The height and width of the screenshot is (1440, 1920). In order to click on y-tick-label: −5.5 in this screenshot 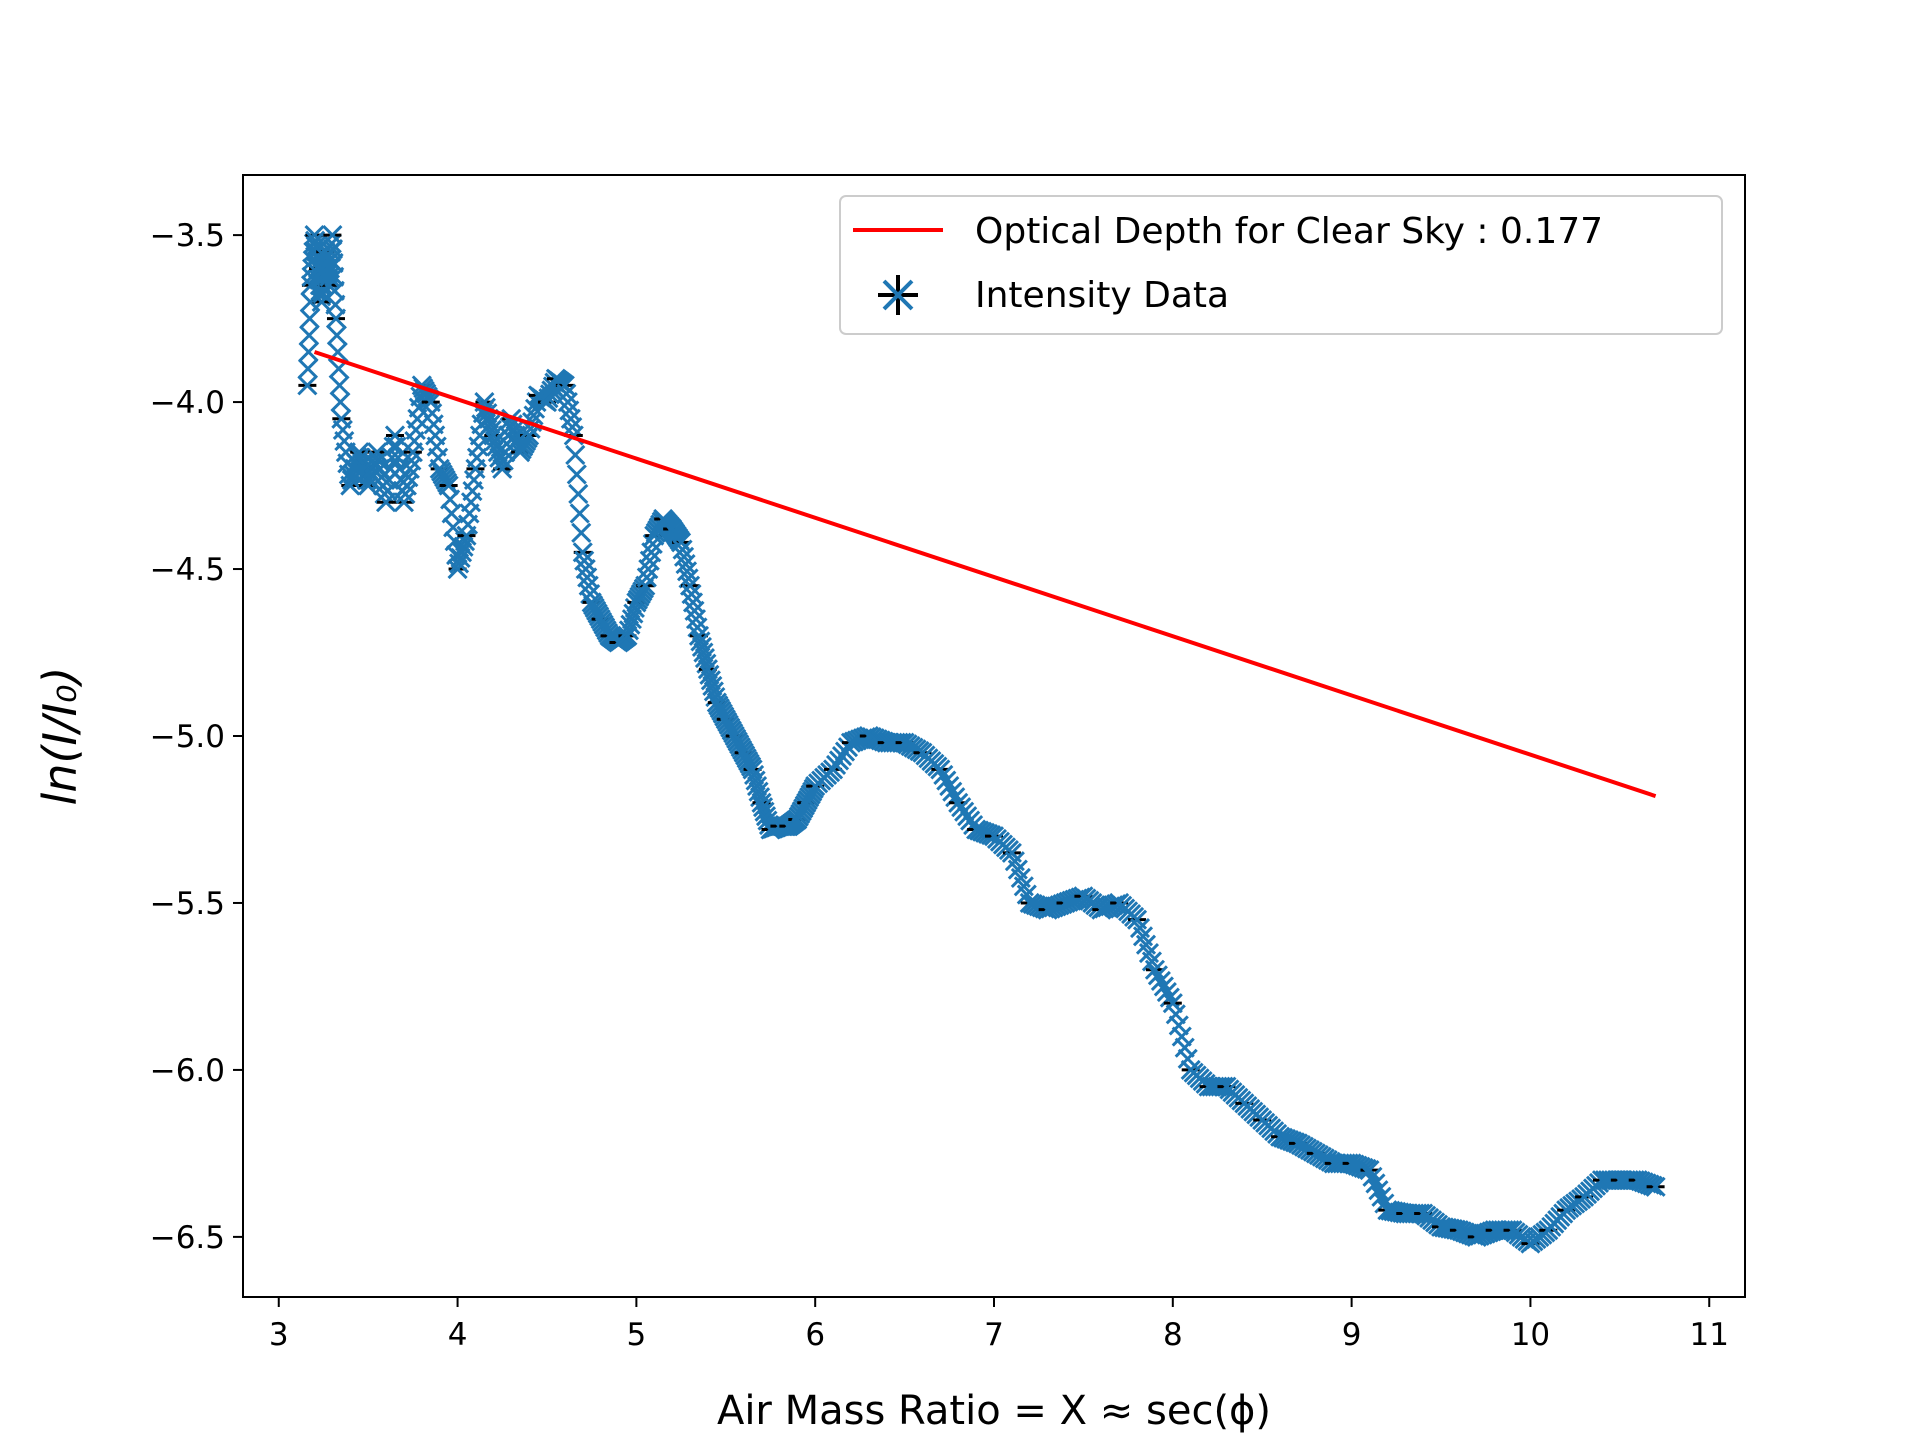, I will do `click(187, 904)`.